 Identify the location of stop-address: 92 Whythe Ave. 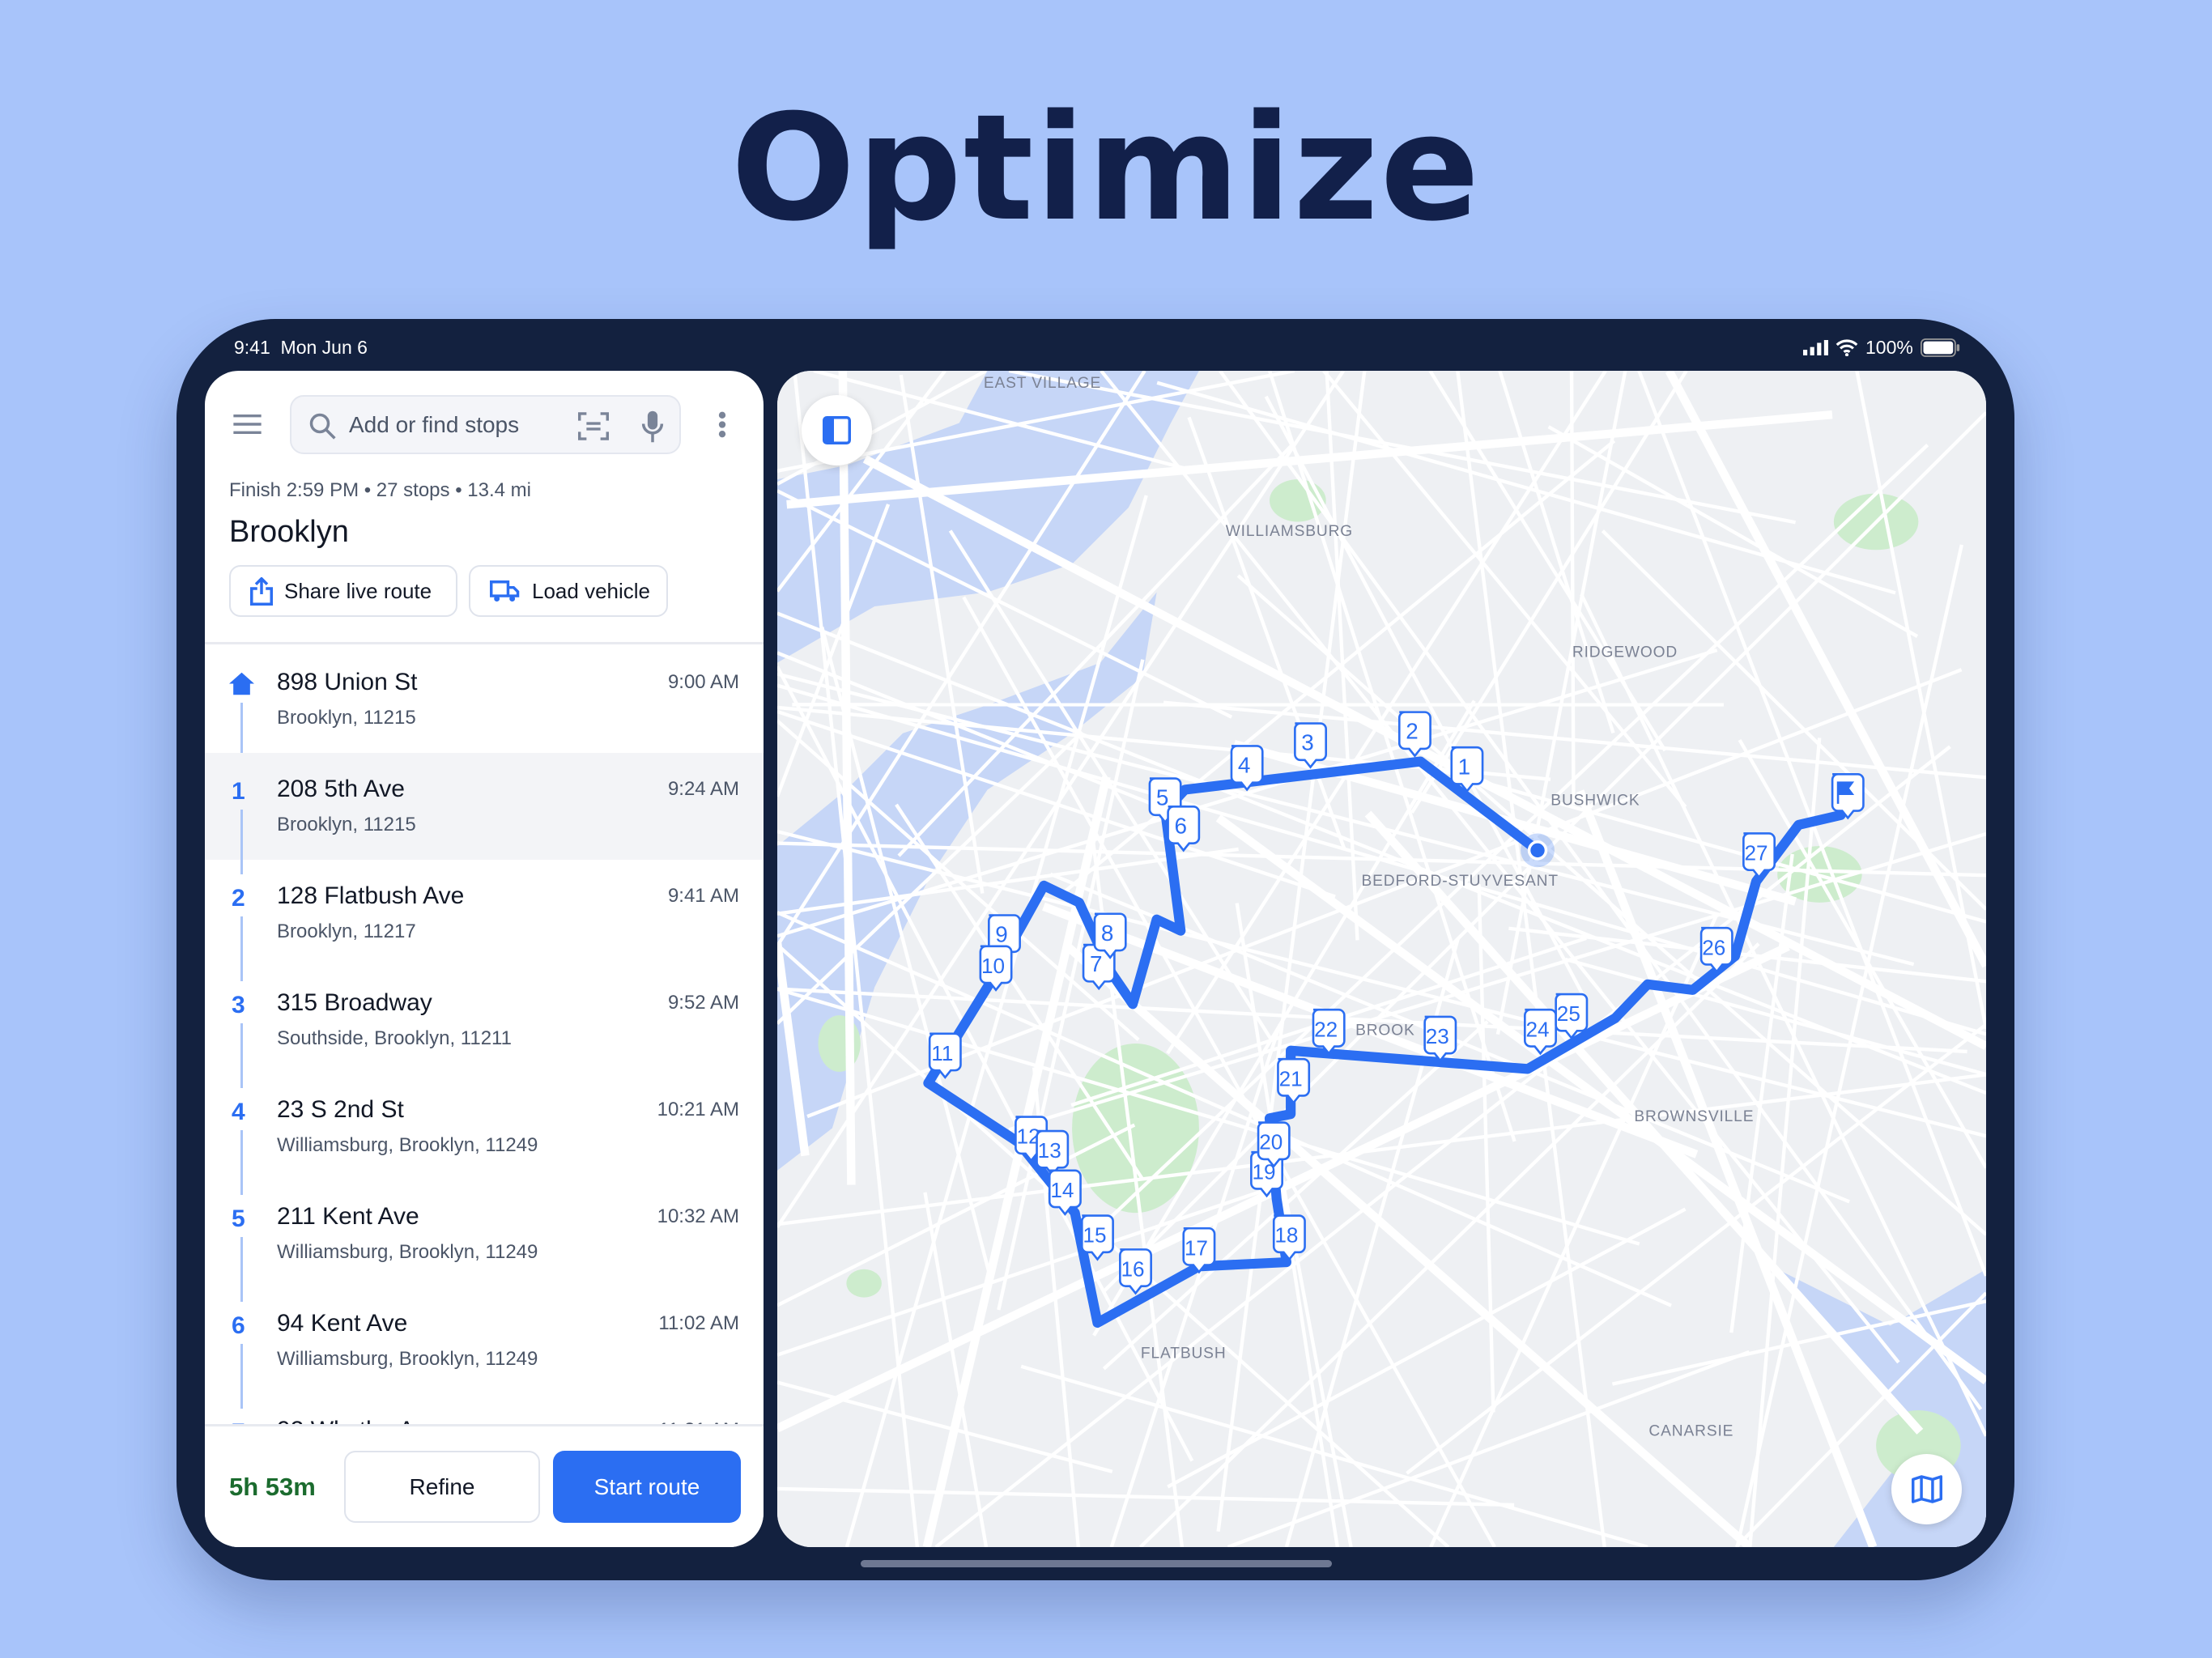
(359, 1421).